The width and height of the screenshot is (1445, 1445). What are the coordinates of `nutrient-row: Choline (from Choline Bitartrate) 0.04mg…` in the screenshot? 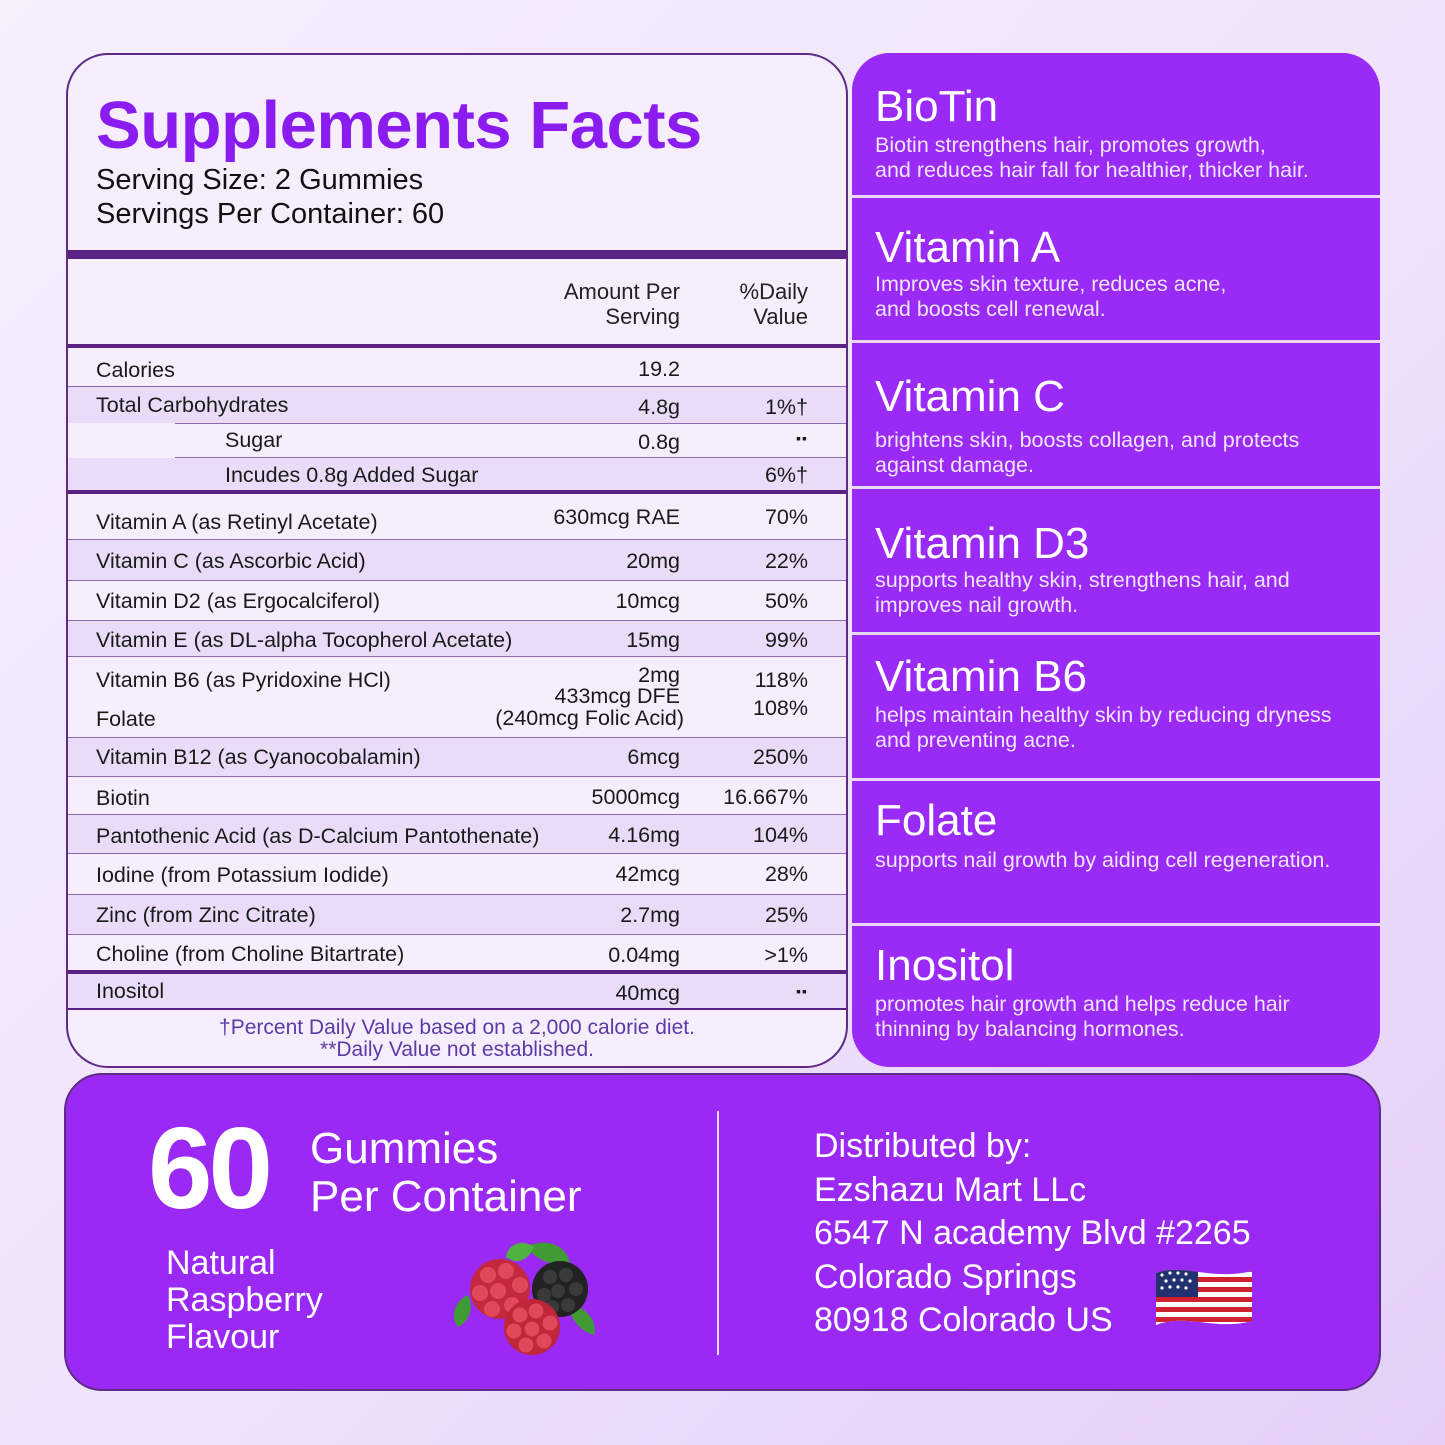 It's located at (452, 954).